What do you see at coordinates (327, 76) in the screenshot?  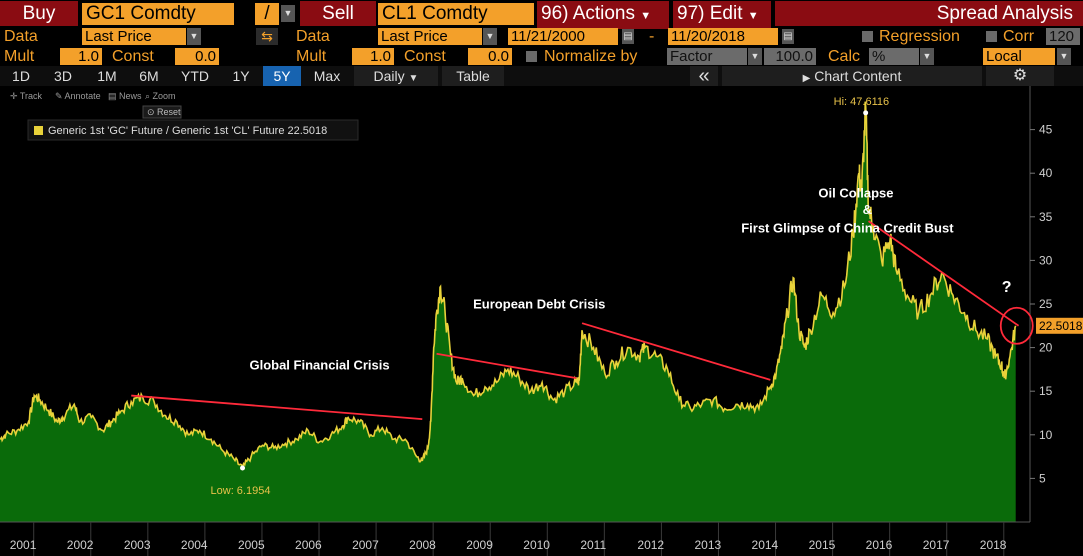 I see `tab-max: Max` at bounding box center [327, 76].